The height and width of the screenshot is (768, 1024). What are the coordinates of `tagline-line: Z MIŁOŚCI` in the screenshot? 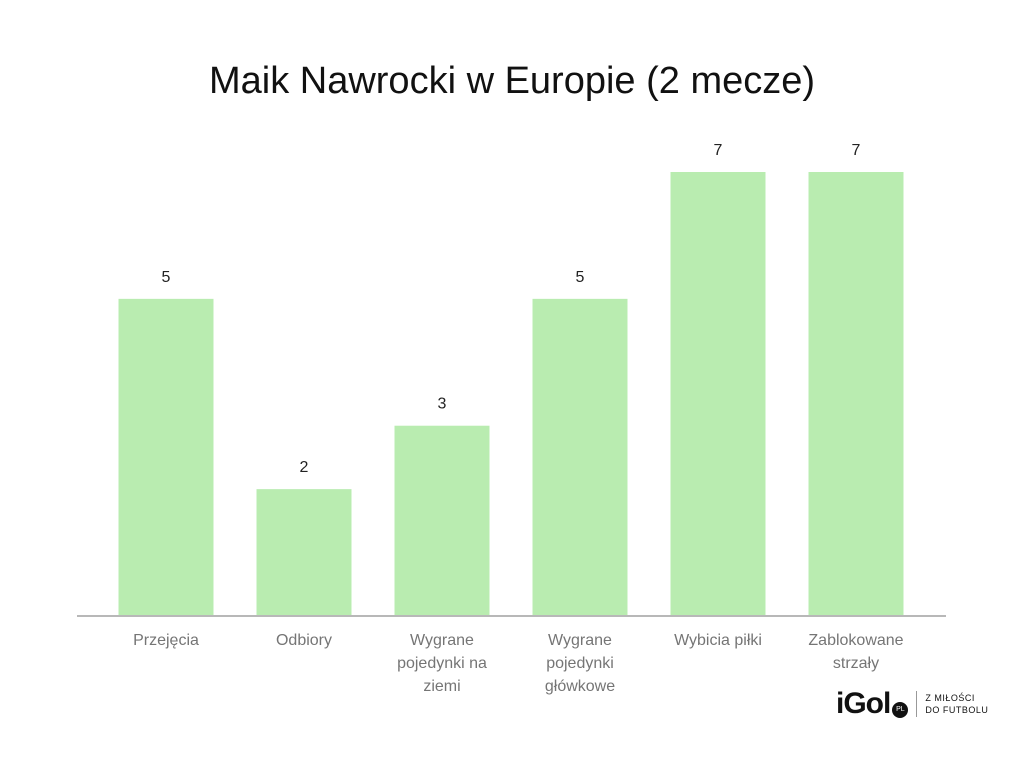 It's located at (950, 698).